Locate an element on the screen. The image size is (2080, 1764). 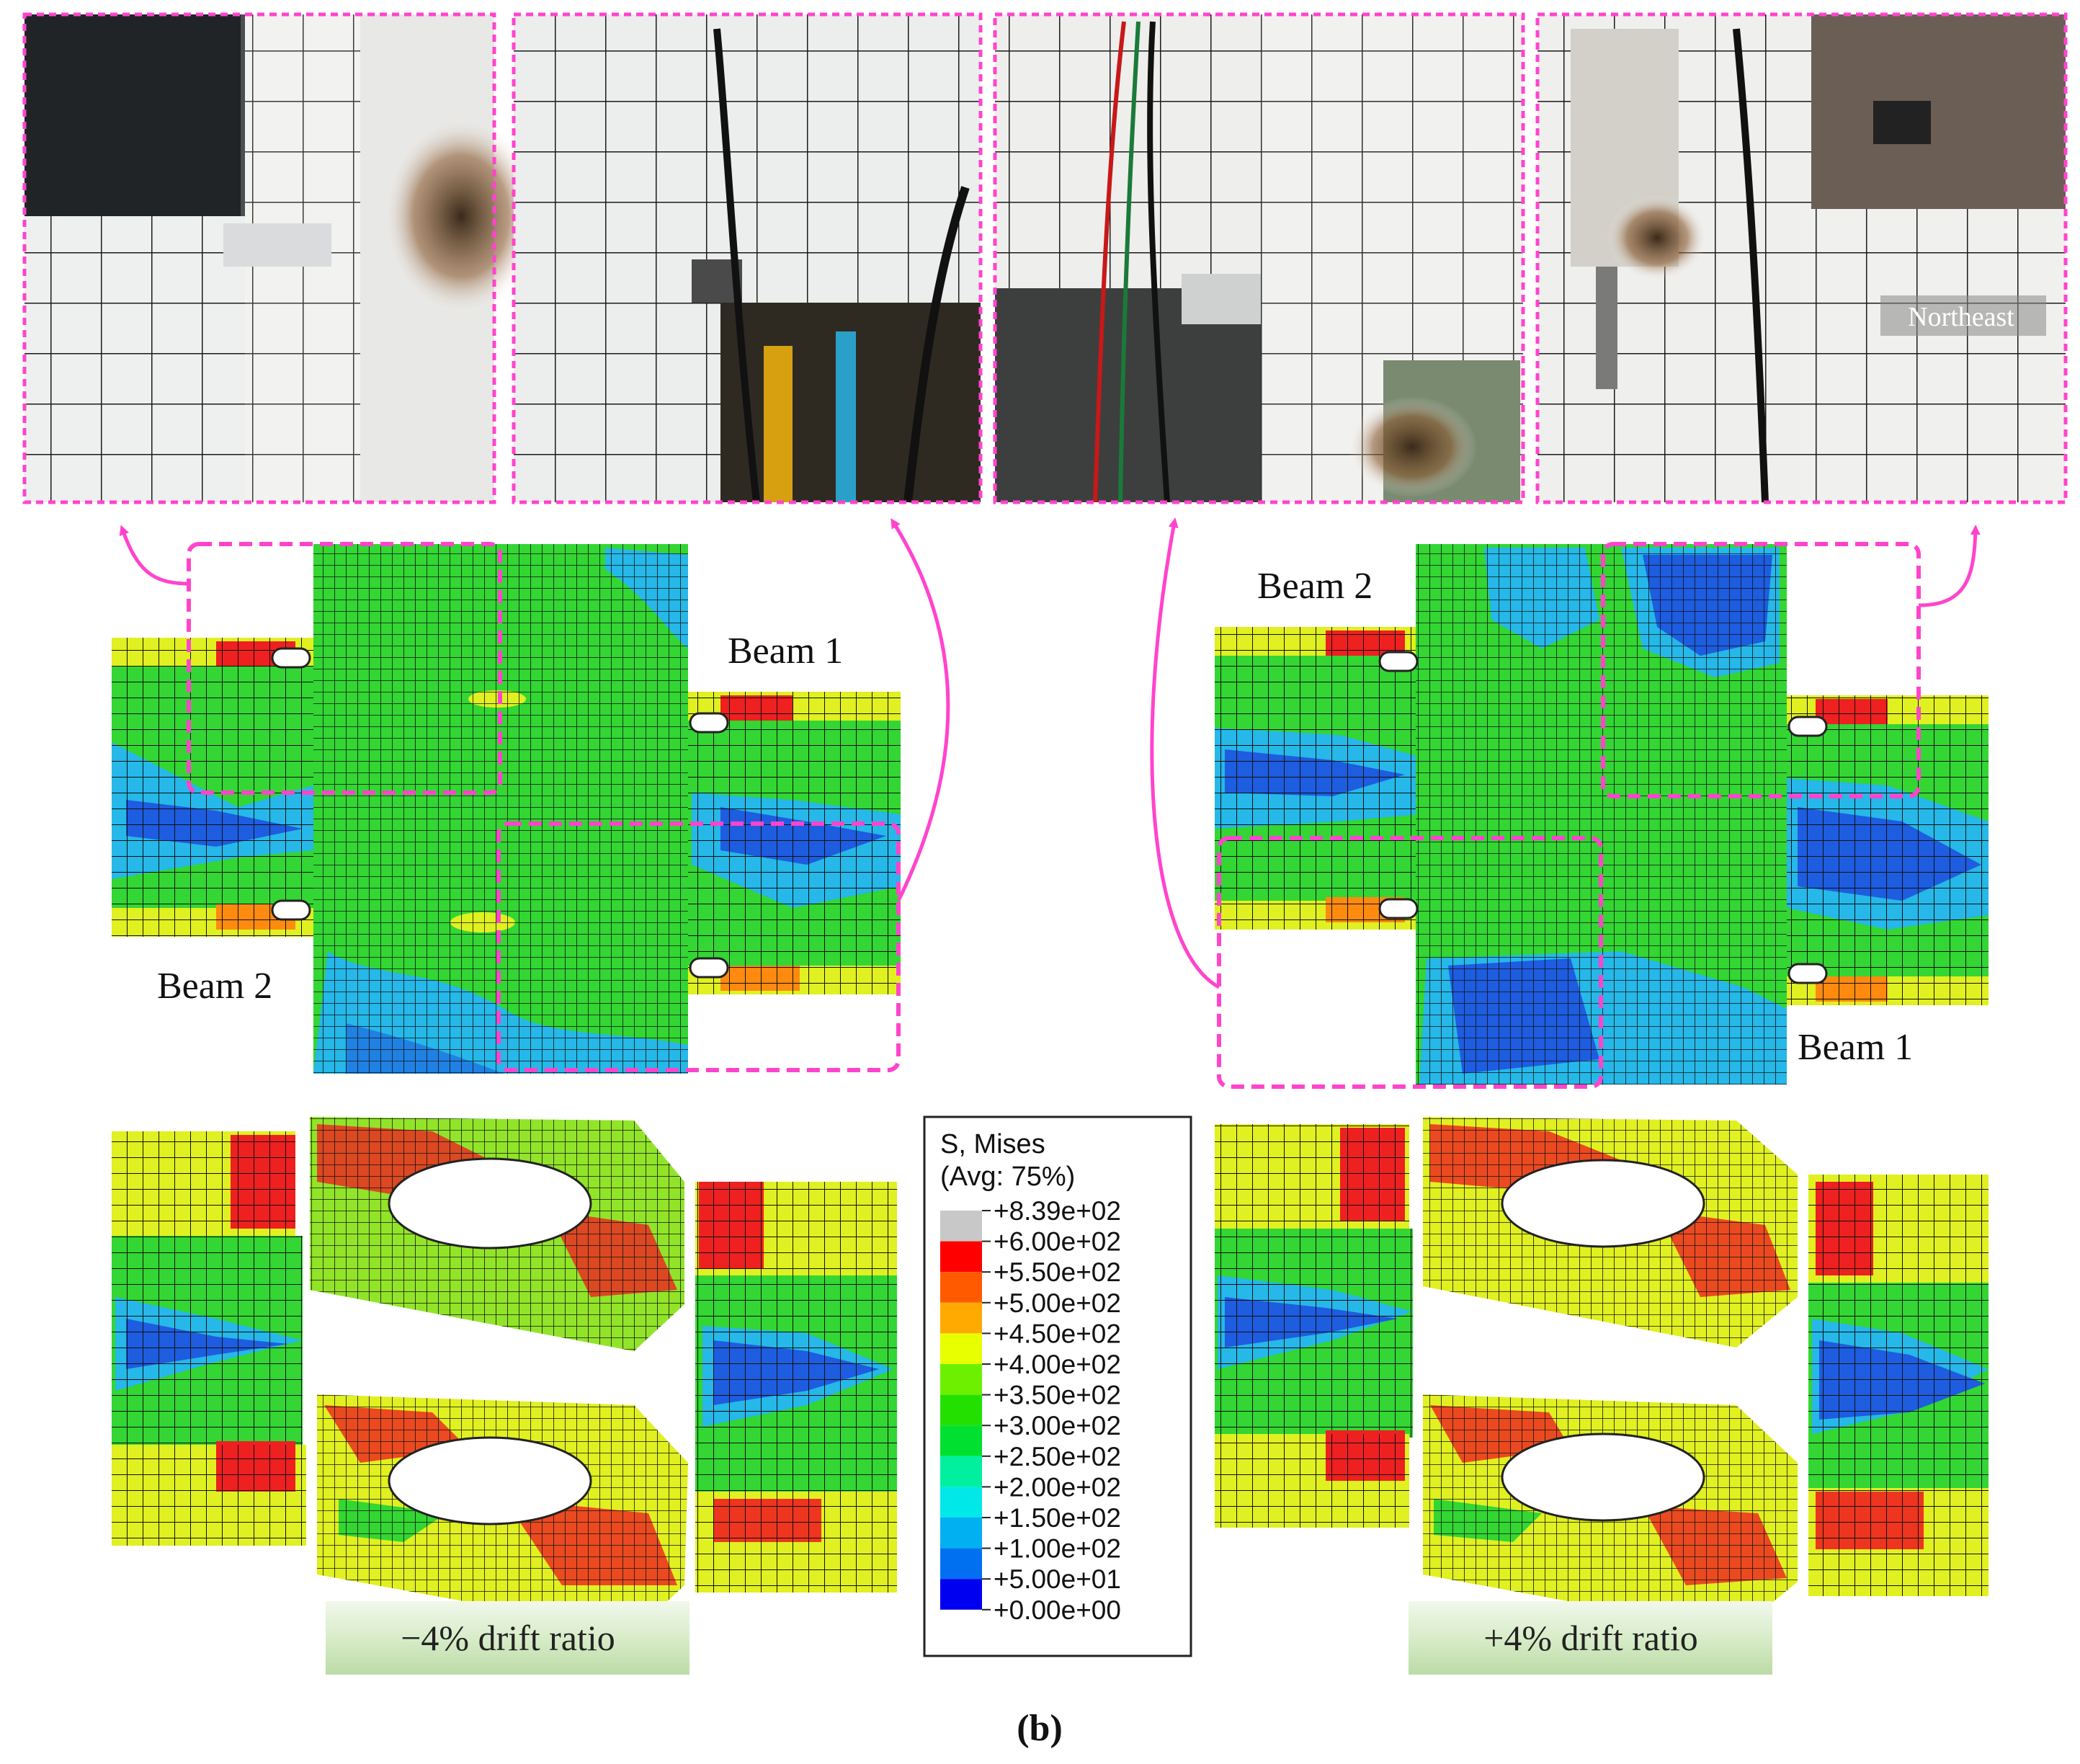
beam-1-label-left: Beam 1 is located at coordinates (785, 651).